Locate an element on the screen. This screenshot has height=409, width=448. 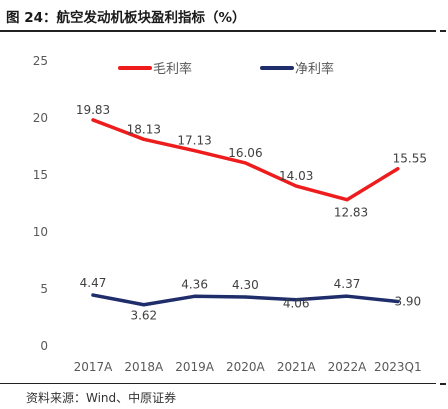
y-axis: 0 5 10 15 20 25 is located at coordinates (40, 203).